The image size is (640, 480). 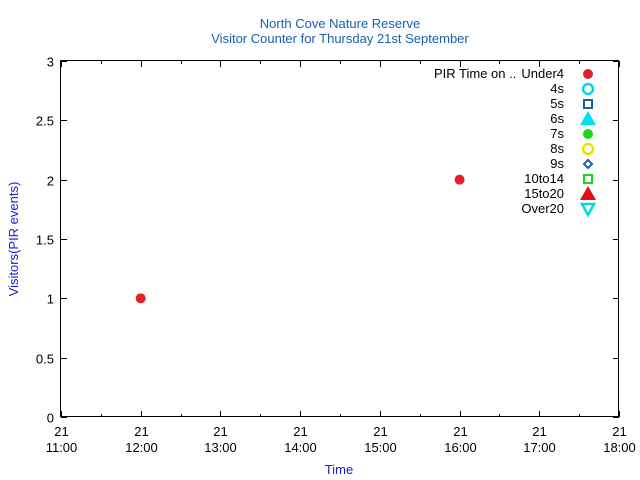 I want to click on data-points, so click(x=300, y=239).